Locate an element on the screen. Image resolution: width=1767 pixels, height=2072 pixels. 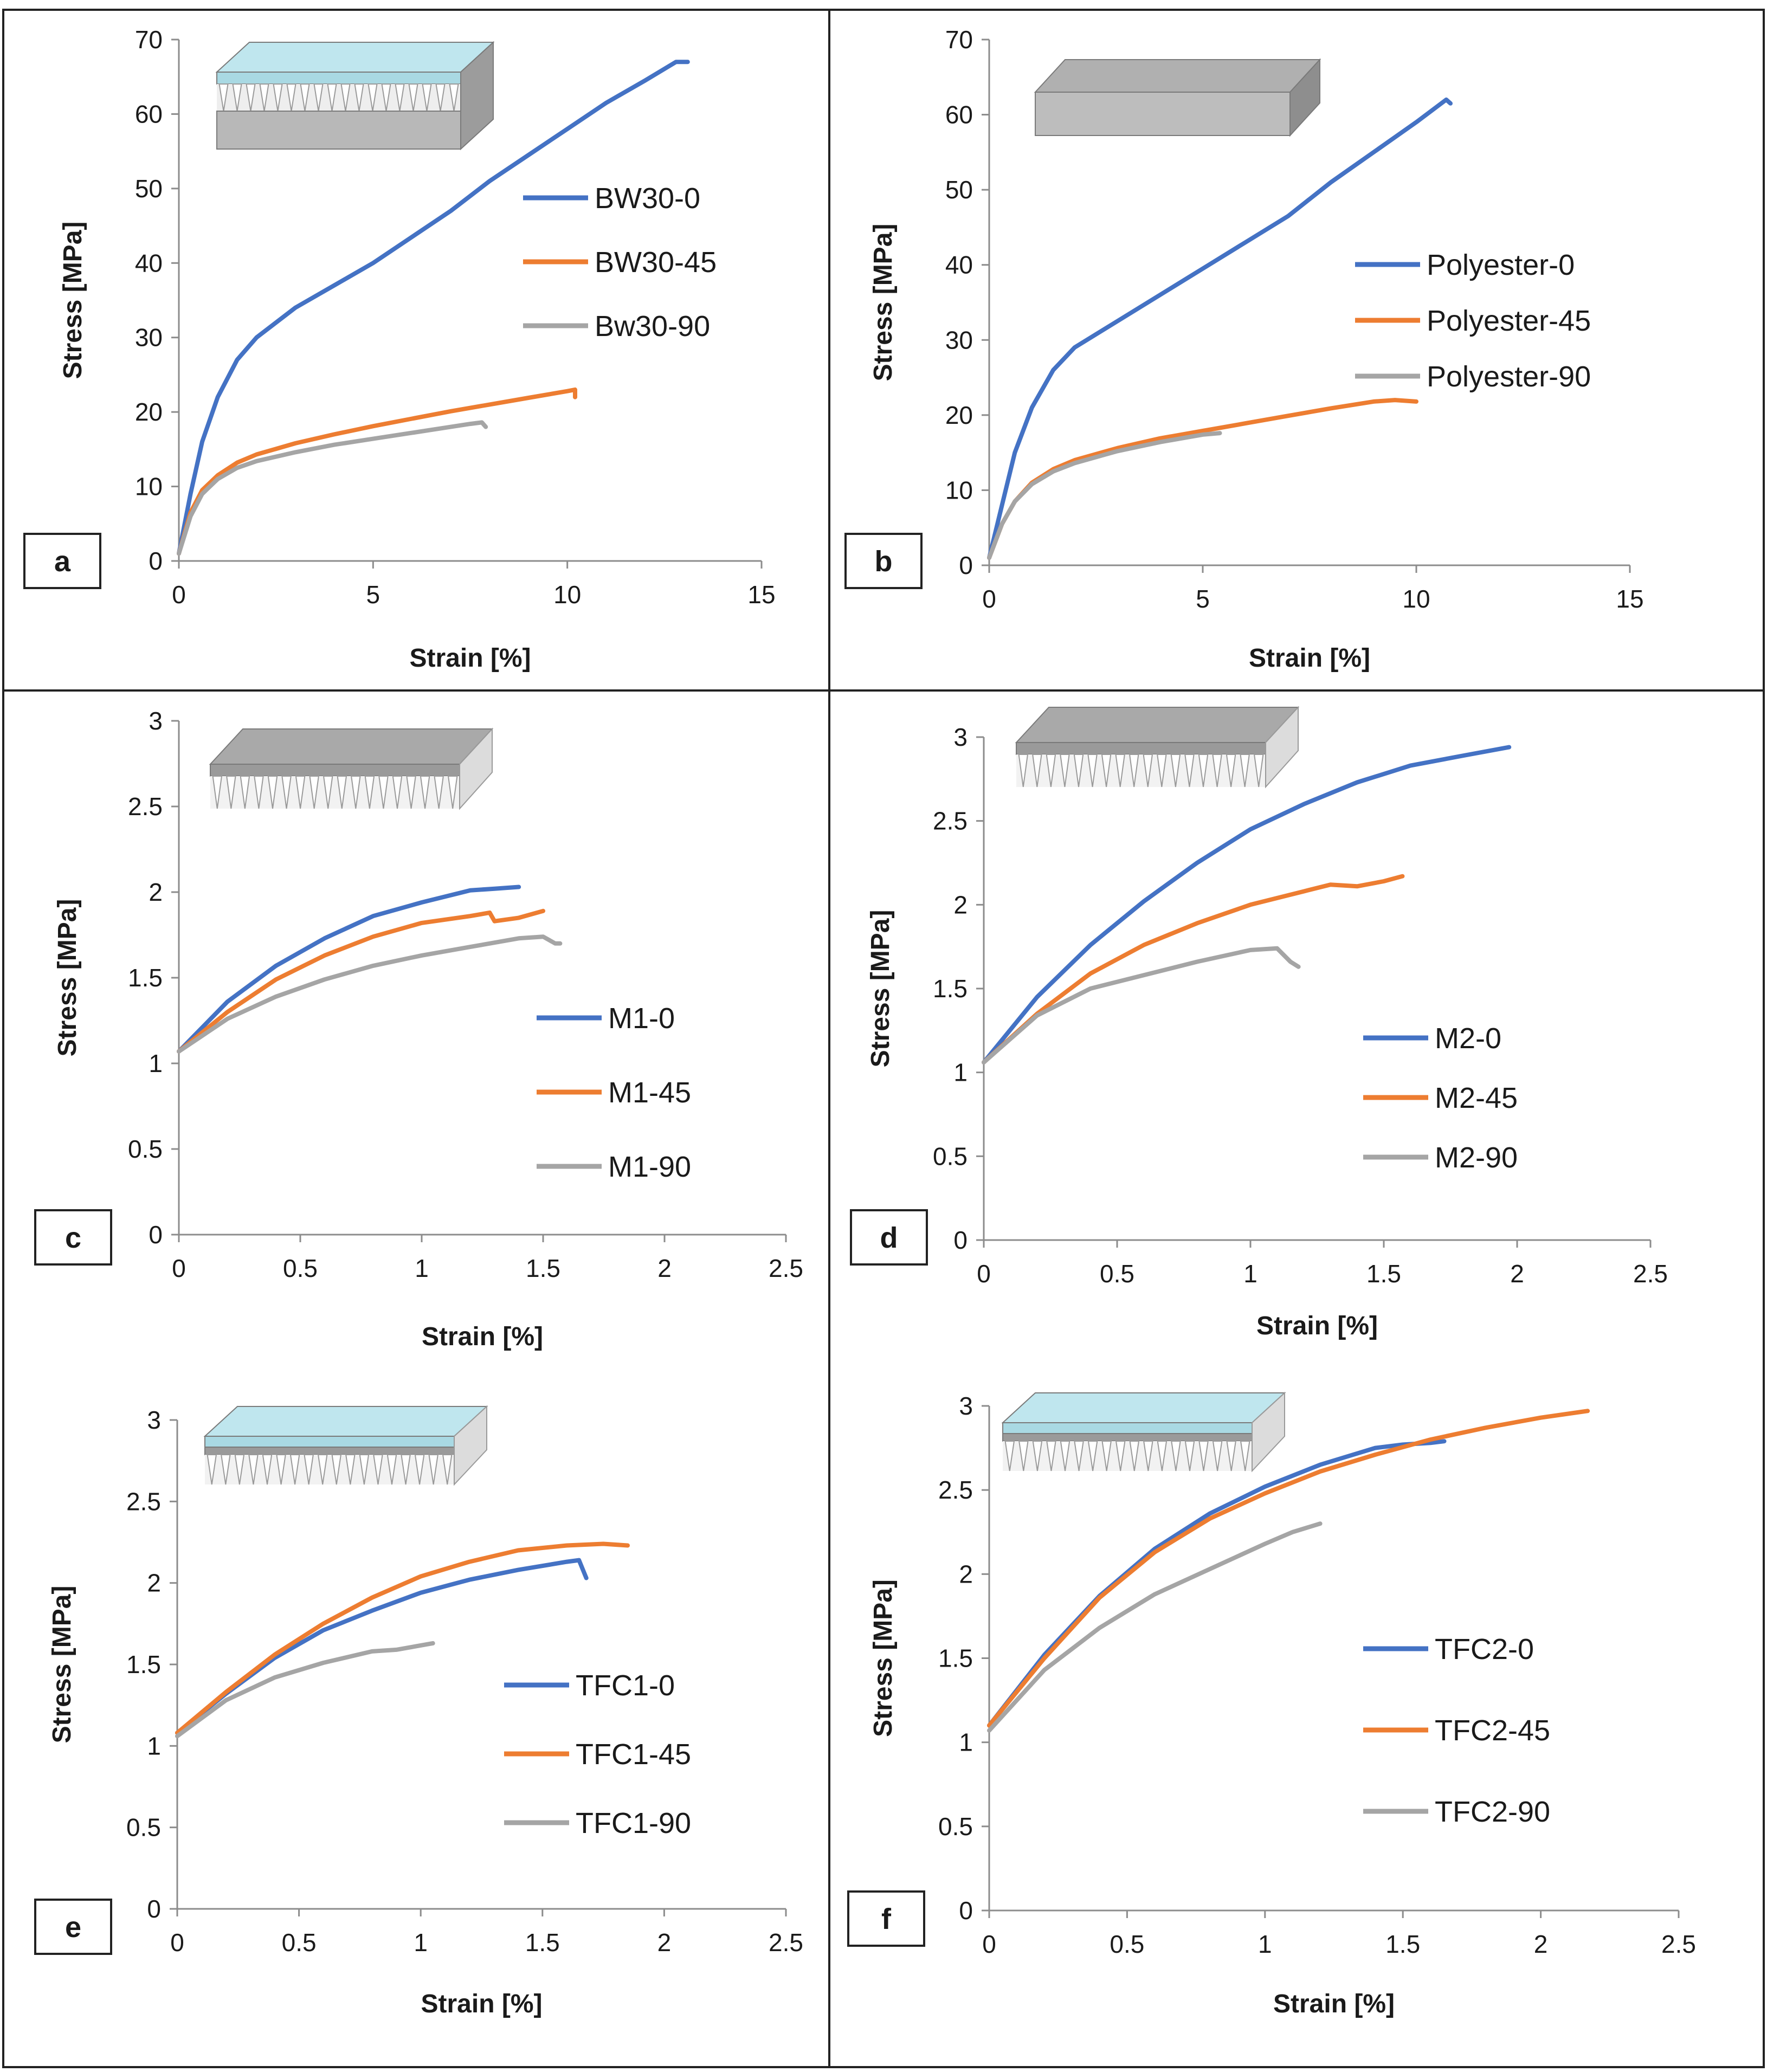
legend-label: M1-0 is located at coordinates (642, 1019).